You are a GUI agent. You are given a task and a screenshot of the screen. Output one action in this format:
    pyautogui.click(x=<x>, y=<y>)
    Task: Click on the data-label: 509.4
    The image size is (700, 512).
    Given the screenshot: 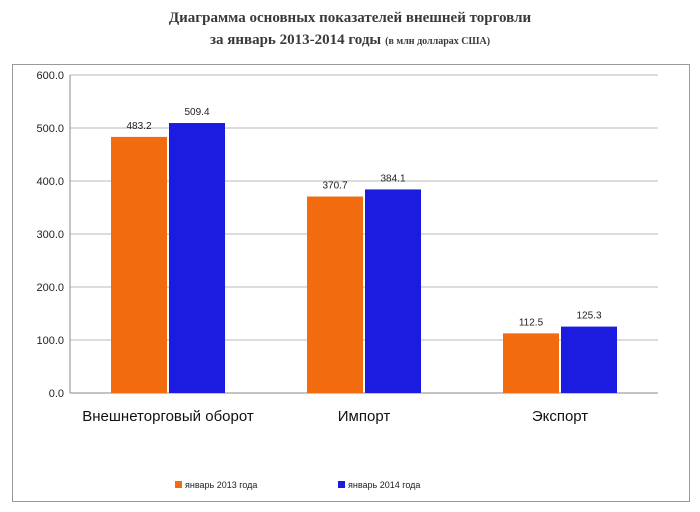 What is the action you would take?
    pyautogui.click(x=196, y=112)
    